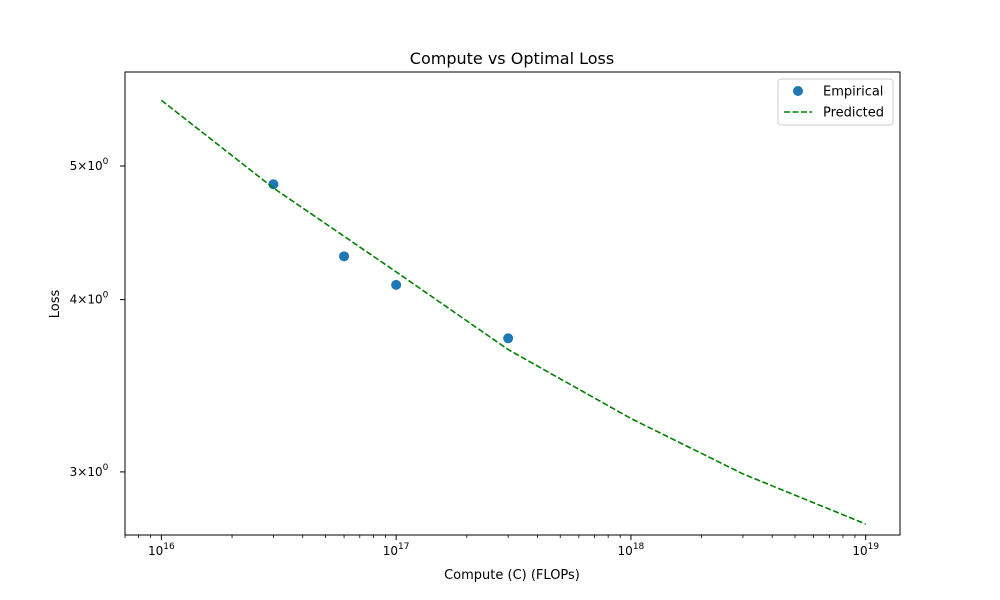  What do you see at coordinates (853, 113) in the screenshot?
I see `legend-label: Predicted` at bounding box center [853, 113].